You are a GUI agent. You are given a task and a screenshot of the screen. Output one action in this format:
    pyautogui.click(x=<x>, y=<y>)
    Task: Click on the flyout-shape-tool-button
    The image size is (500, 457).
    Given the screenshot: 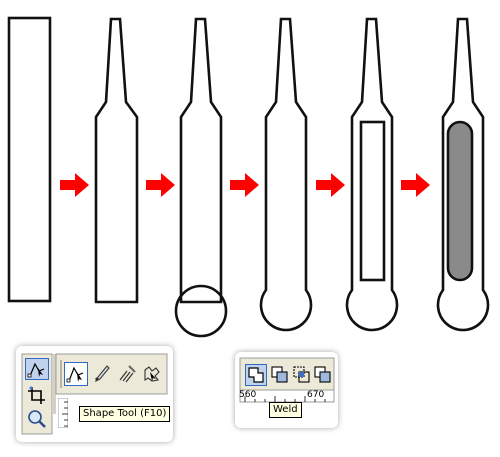 What is the action you would take?
    pyautogui.click(x=76, y=374)
    